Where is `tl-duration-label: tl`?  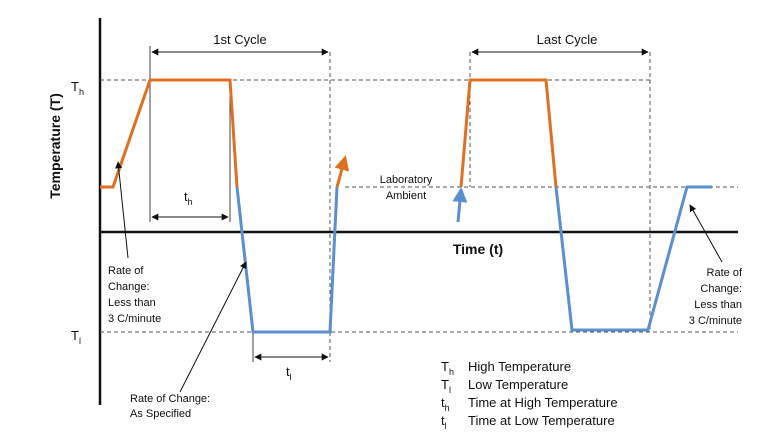 tl-duration-label: tl is located at coordinates (289, 373).